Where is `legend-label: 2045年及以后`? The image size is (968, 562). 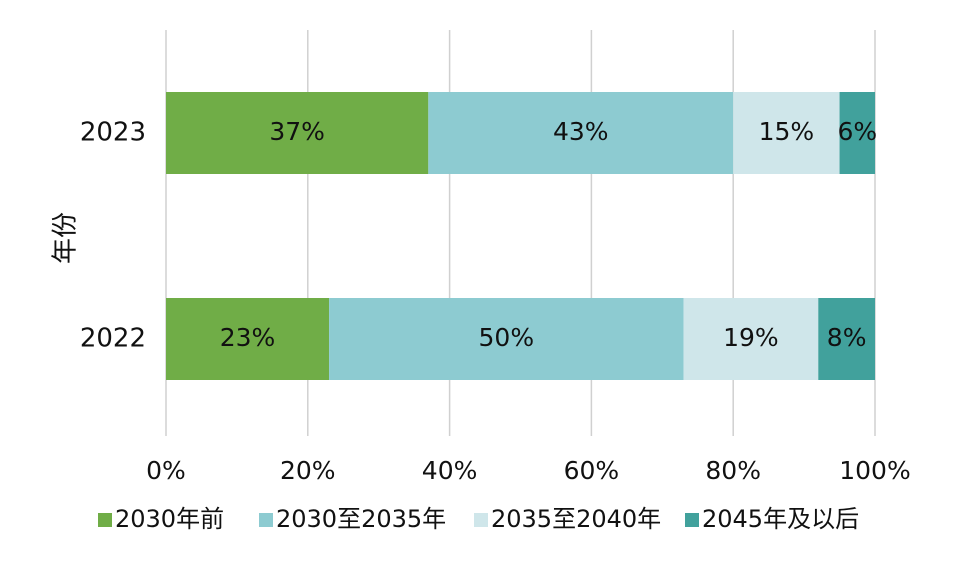
legend-label: 2045年及以后 is located at coordinates (780, 519).